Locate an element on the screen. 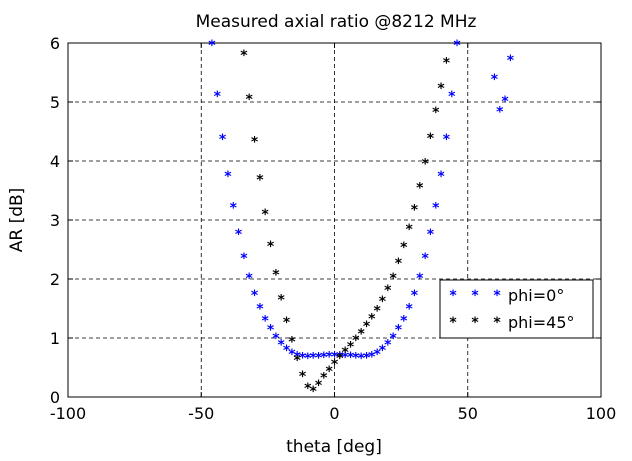  y-tick-labels: 0 1 2 3 4 5 6 is located at coordinates (55, 220).